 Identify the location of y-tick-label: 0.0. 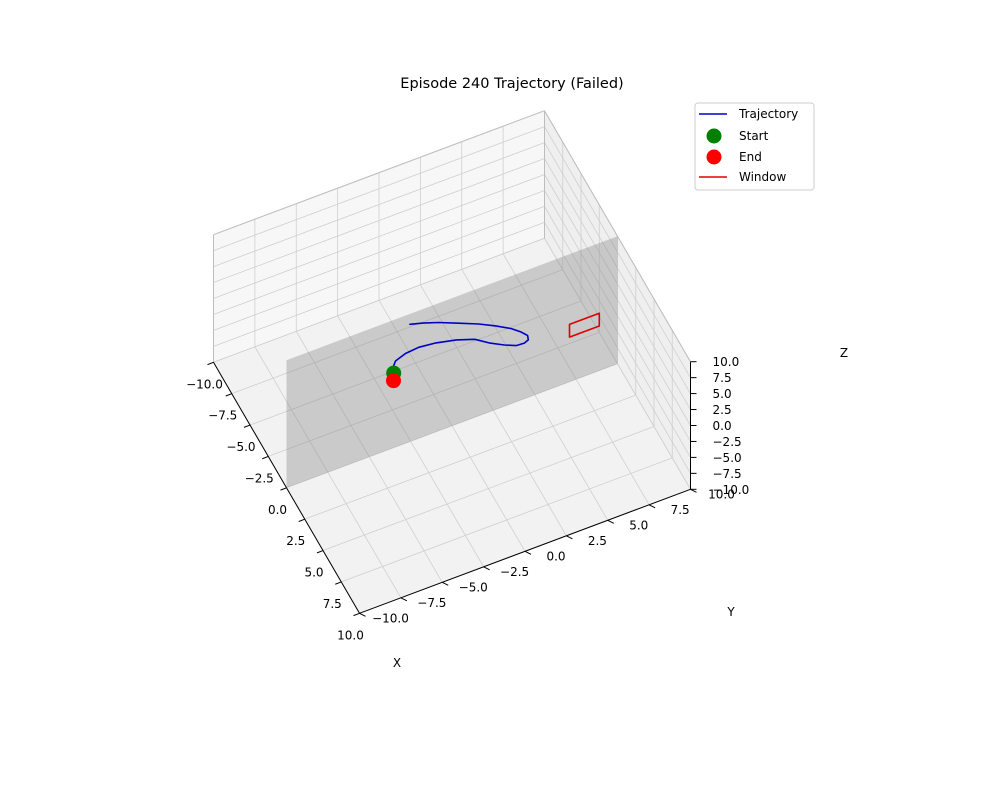
(555, 556).